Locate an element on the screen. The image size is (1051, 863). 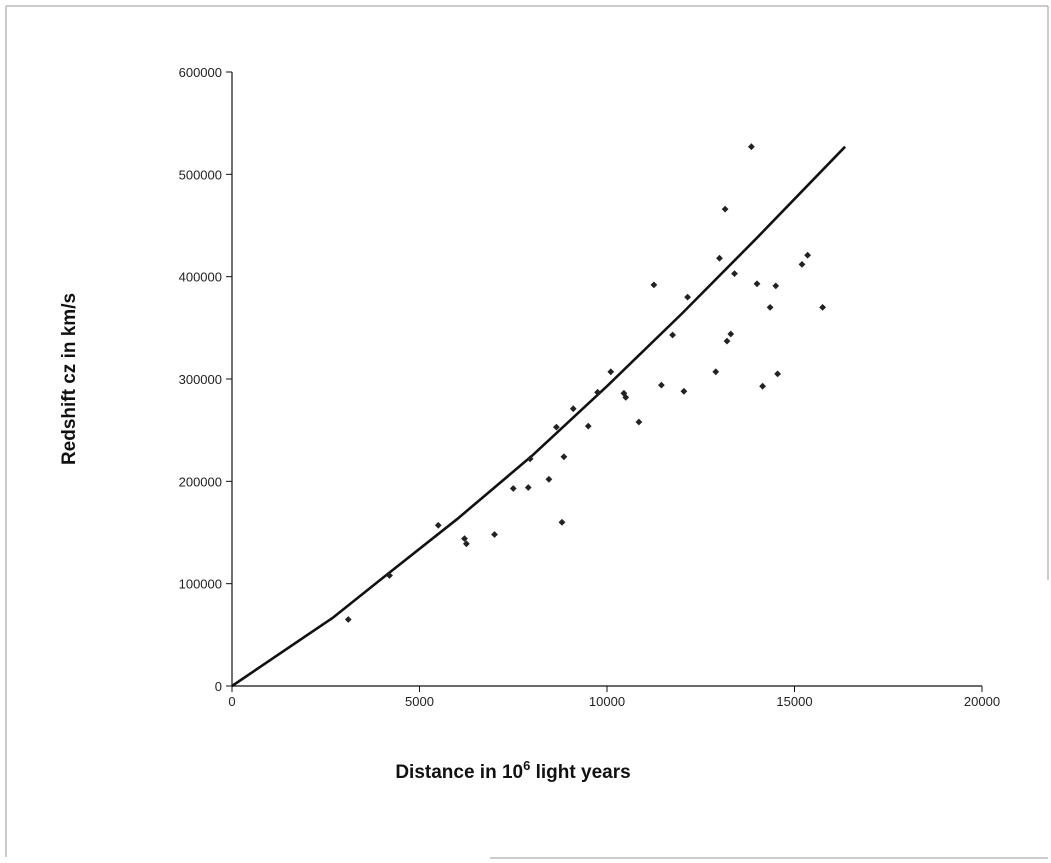
x-axis-title: Distance in 106 light years is located at coordinates (512, 770).